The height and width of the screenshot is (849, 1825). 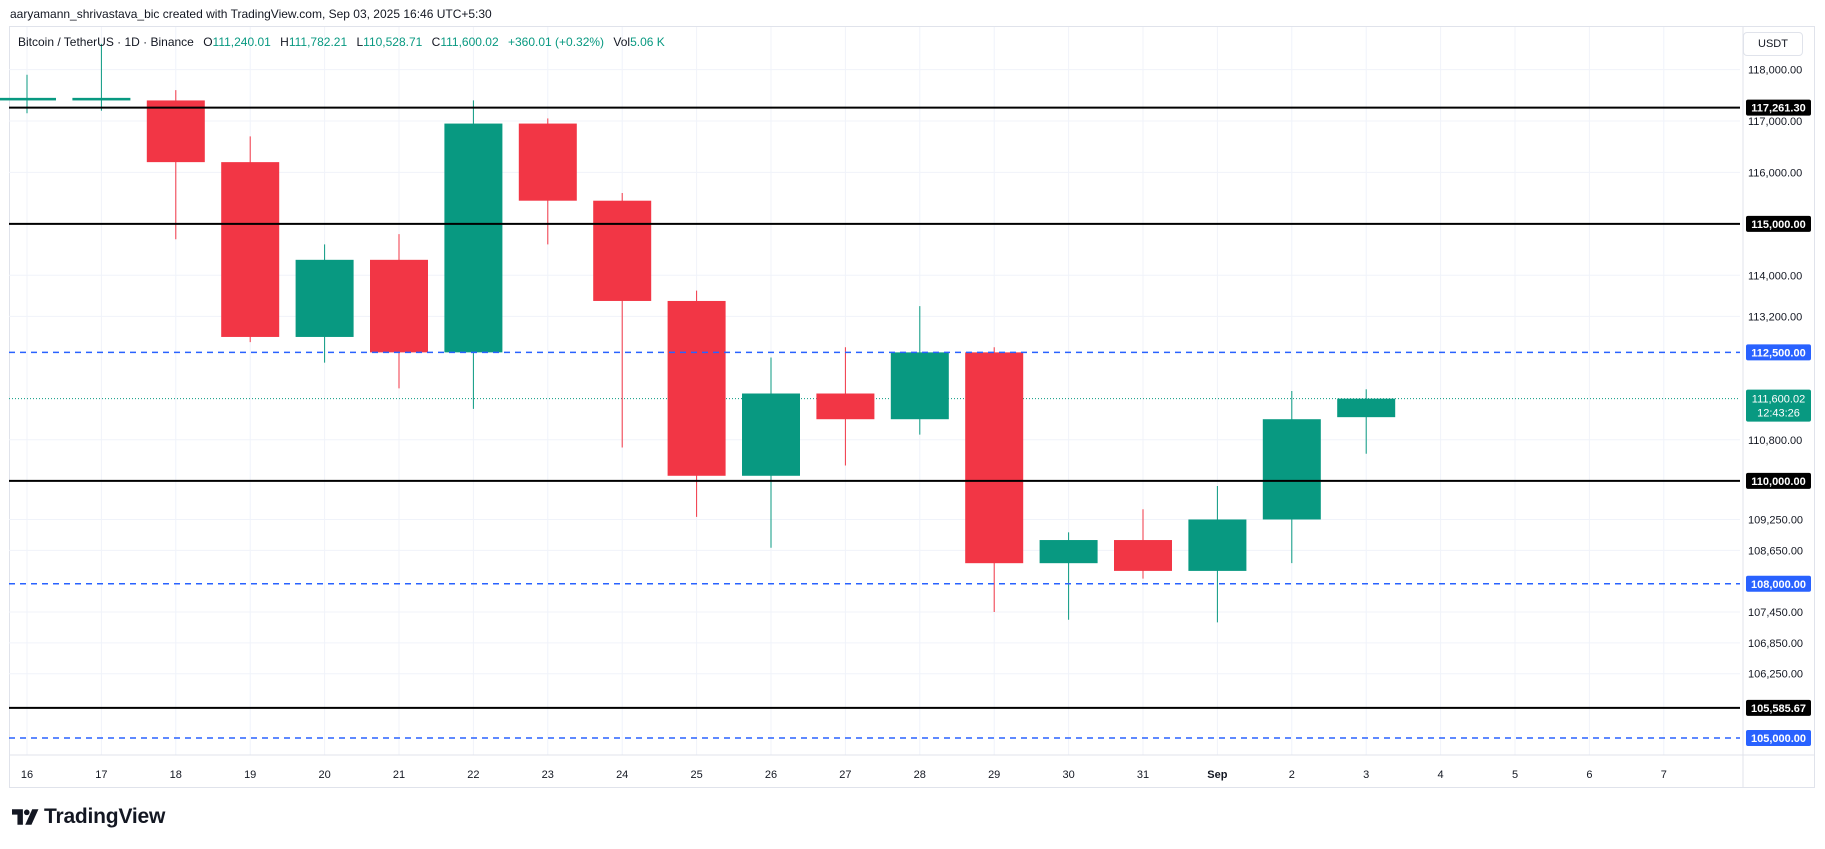 What do you see at coordinates (105, 816) in the screenshot?
I see `brand-name: TradingView` at bounding box center [105, 816].